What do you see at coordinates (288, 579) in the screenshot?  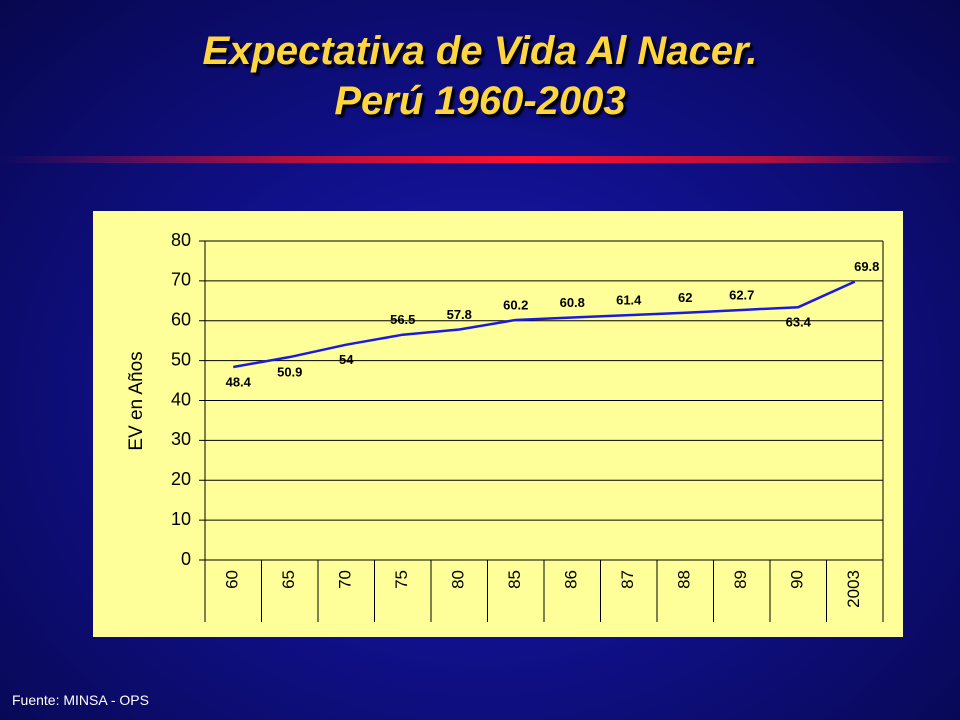 I see `x-tick-label: 65` at bounding box center [288, 579].